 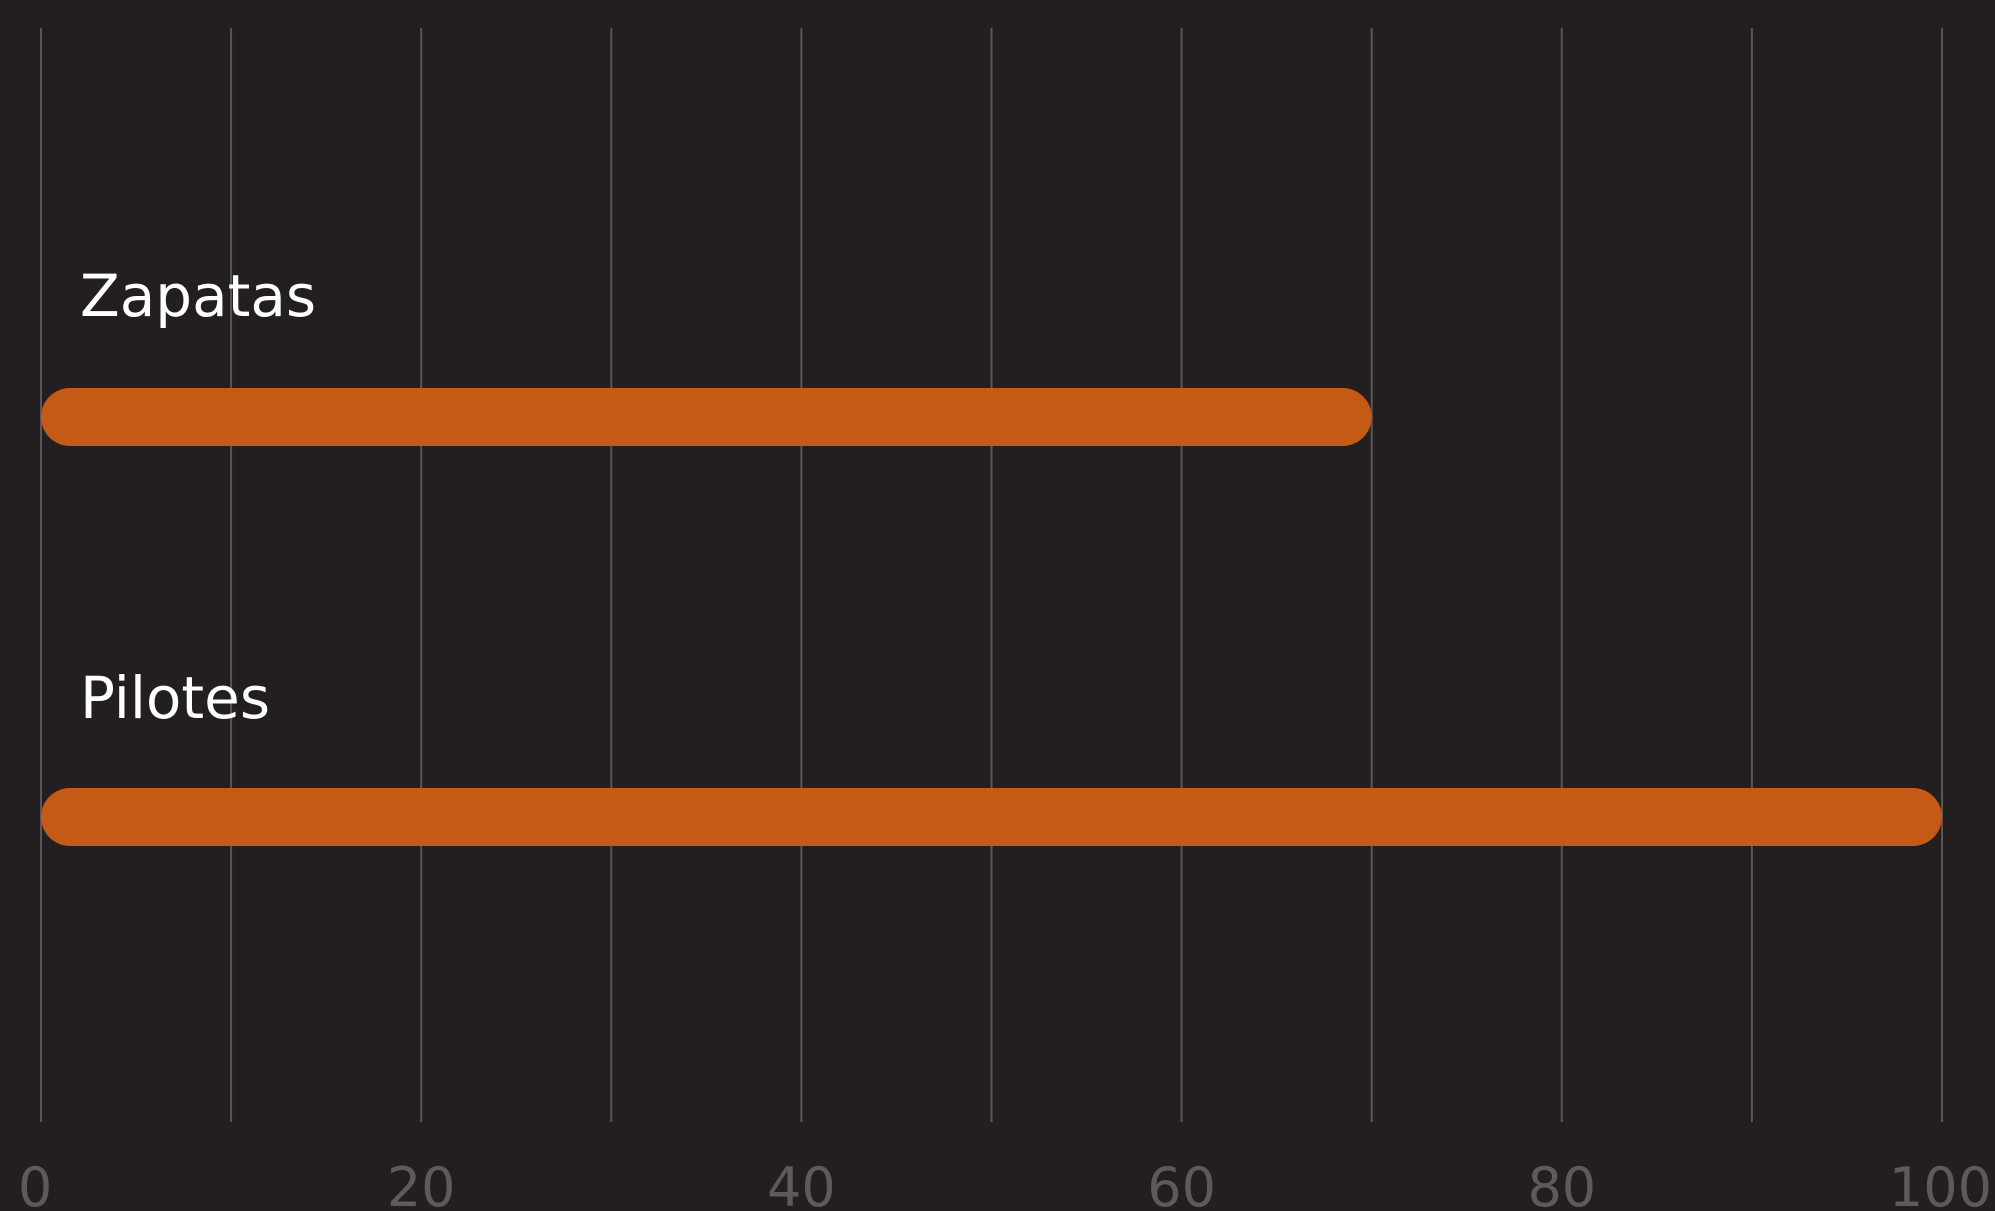 I want to click on x-tick-label: 20, so click(x=421, y=1183).